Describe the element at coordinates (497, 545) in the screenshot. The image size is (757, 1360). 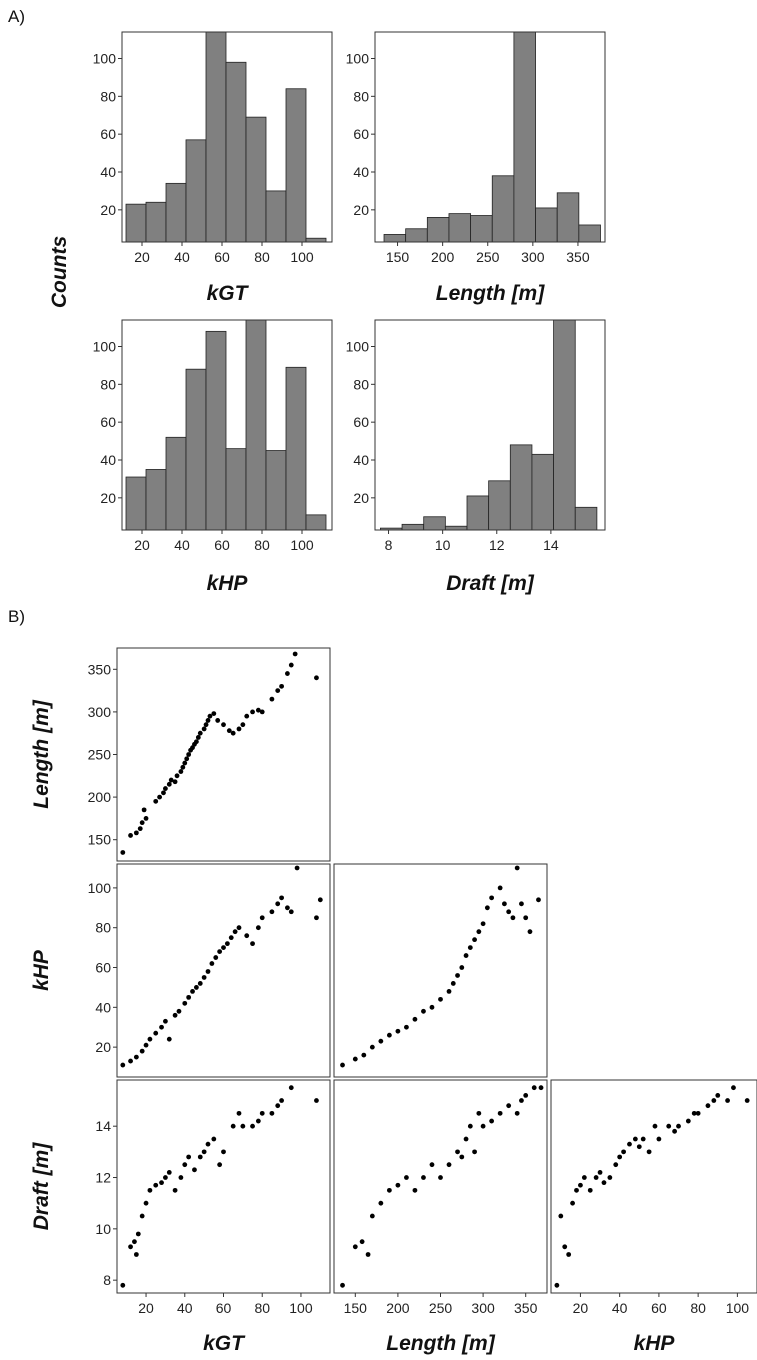
I see `x-tick-label: 12` at that location.